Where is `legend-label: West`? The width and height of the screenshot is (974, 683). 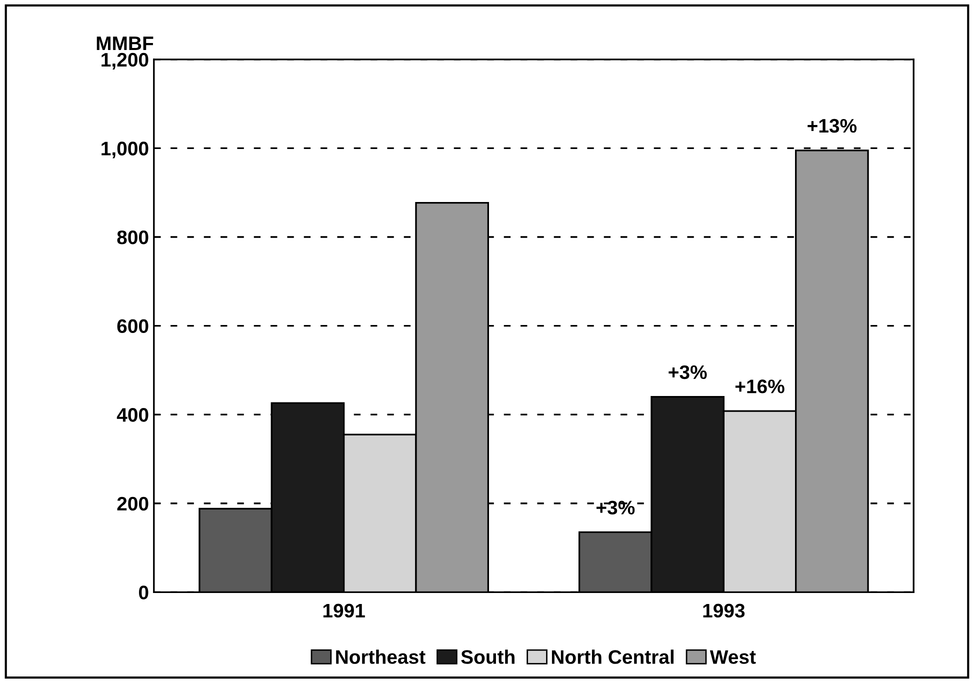
legend-label: West is located at coordinates (733, 657).